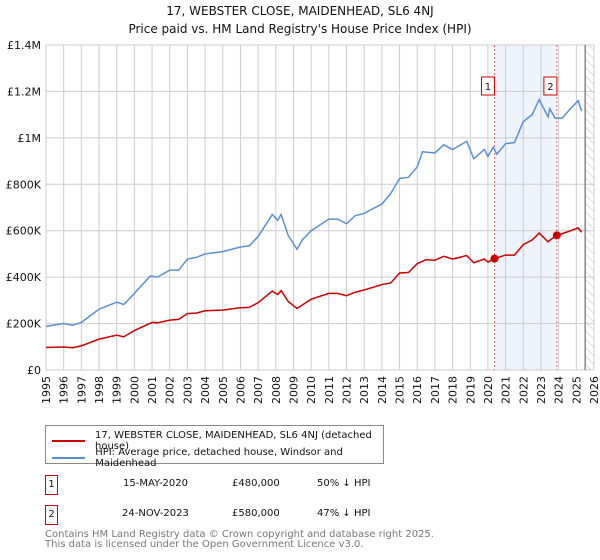  What do you see at coordinates (417, 390) in the screenshot?
I see `x-tick-label: 2016` at bounding box center [417, 390].